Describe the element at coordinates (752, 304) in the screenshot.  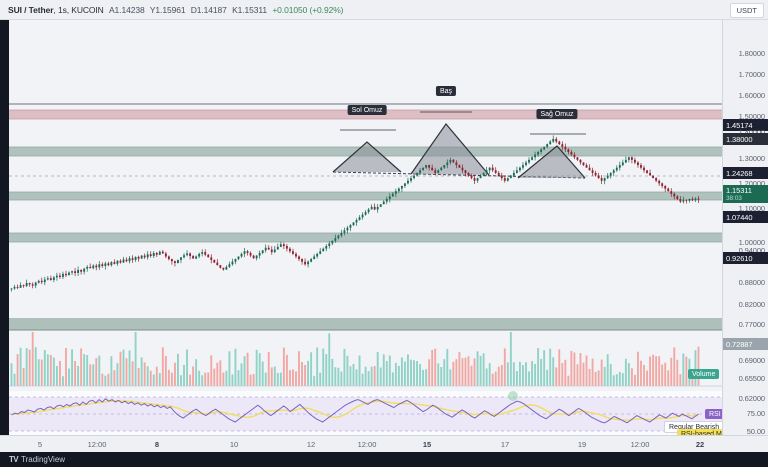
I see `price-tick-label: 0.82000` at that location.